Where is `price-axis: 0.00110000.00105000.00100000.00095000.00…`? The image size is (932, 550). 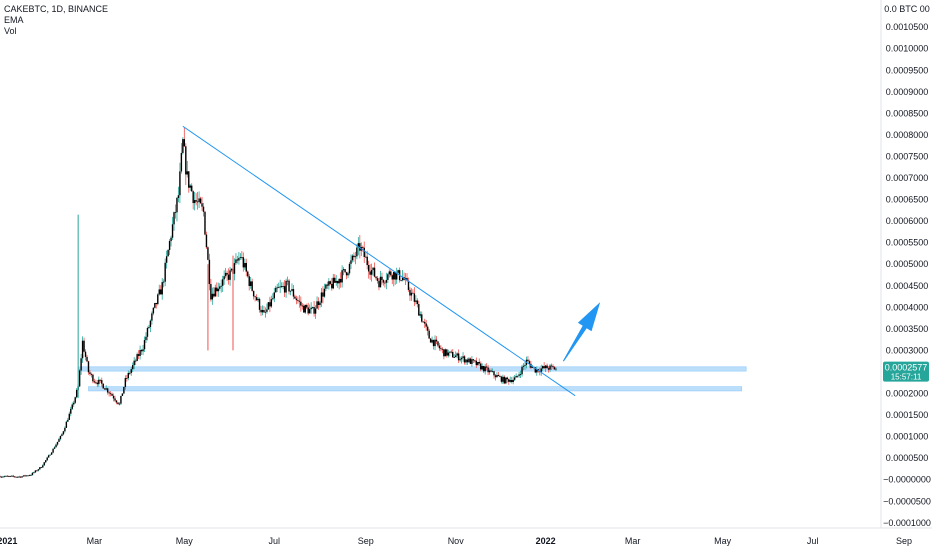 price-axis: 0.00110000.00105000.00100000.00095000.00… is located at coordinates (907, 264).